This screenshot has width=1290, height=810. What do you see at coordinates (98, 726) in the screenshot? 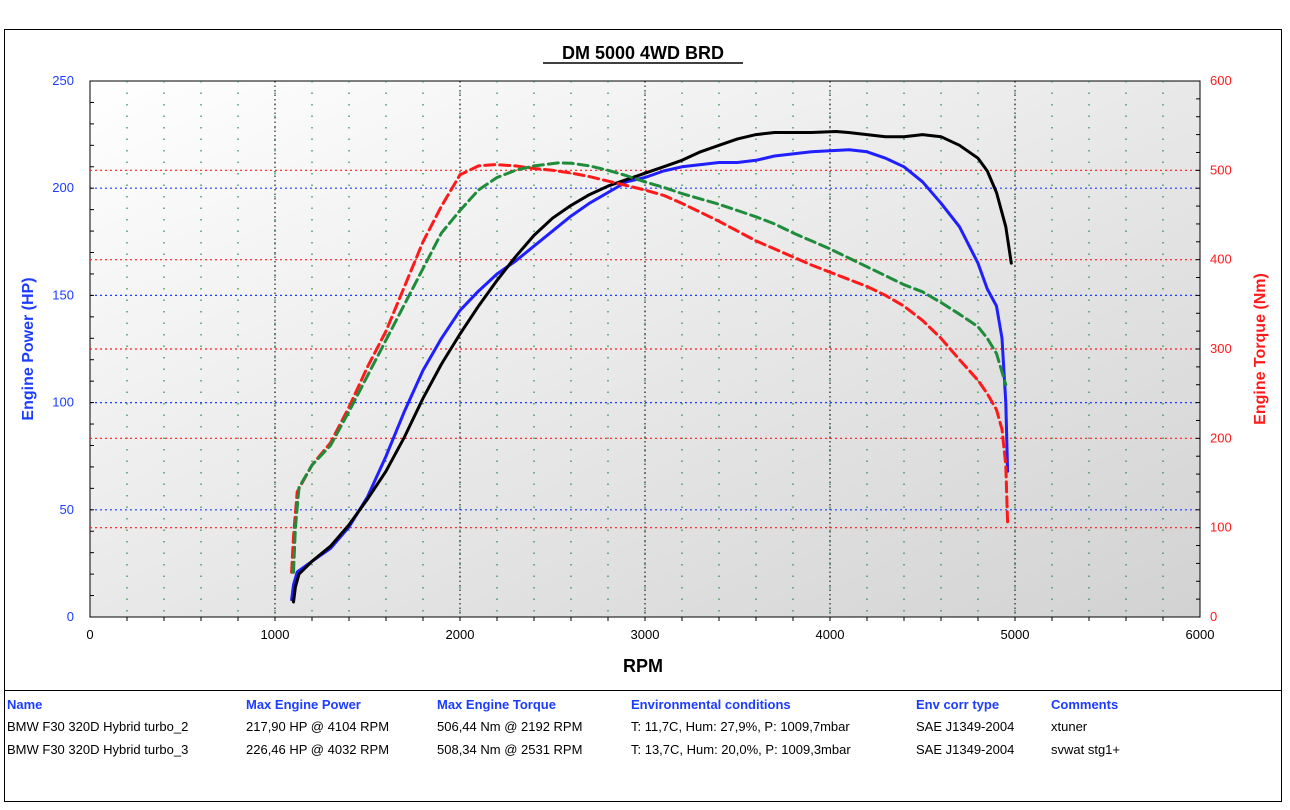
I see `cell-name: BMW F30 320D Hybrid turbo_2` at bounding box center [98, 726].